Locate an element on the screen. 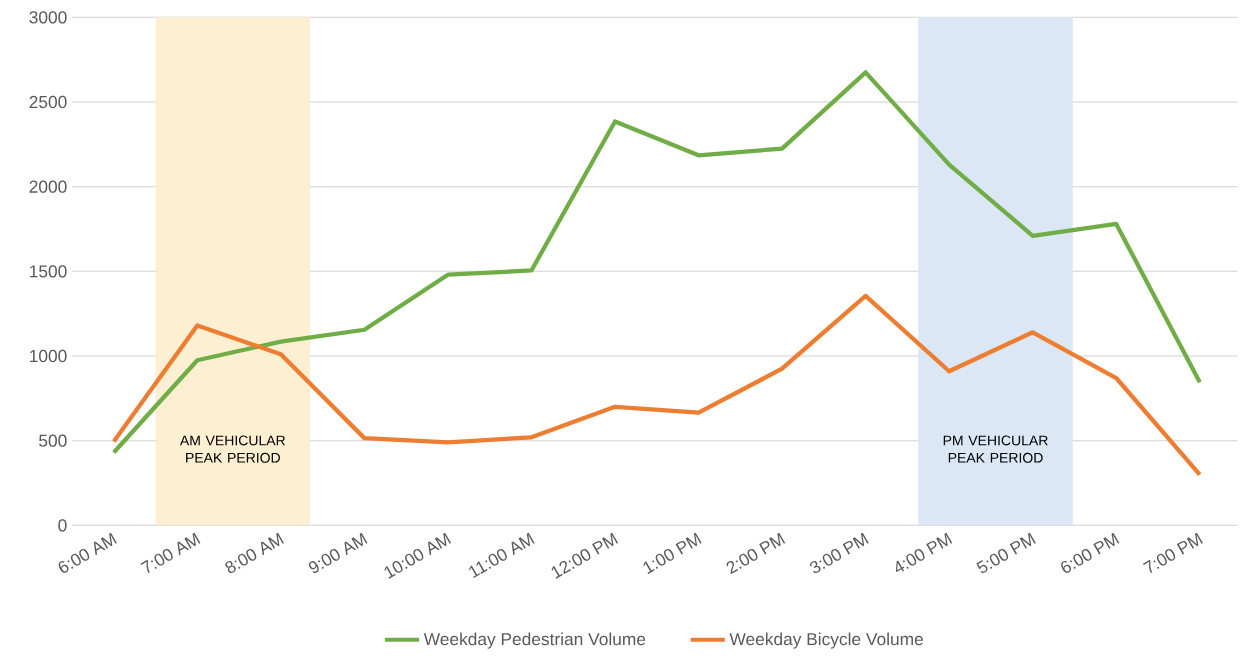 The height and width of the screenshot is (656, 1244). x-tick-label: 6:00 AM is located at coordinates (87, 552).